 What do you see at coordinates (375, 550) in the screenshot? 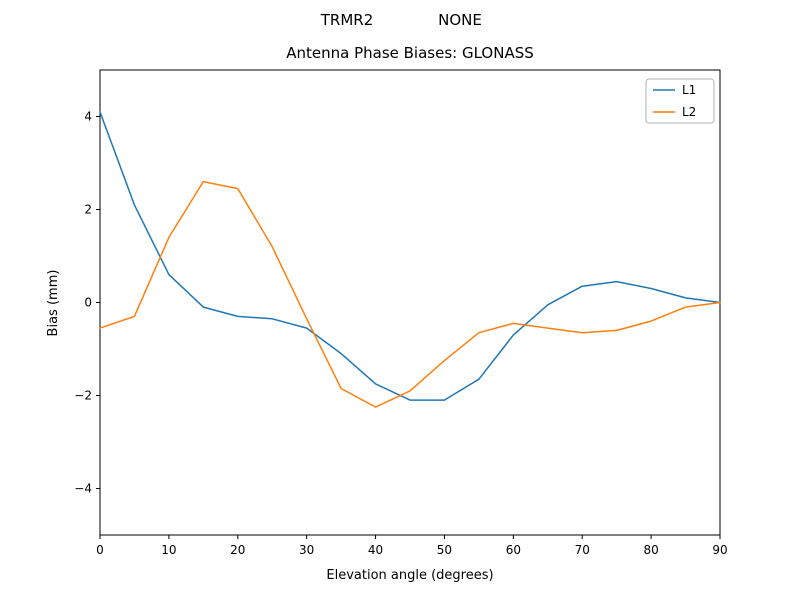
I see `x-tick-label: 40` at bounding box center [375, 550].